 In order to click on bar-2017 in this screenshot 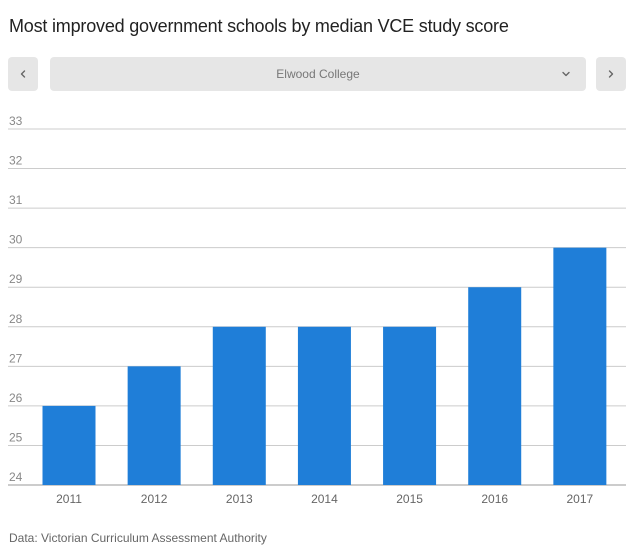, I will do `click(580, 366)`.